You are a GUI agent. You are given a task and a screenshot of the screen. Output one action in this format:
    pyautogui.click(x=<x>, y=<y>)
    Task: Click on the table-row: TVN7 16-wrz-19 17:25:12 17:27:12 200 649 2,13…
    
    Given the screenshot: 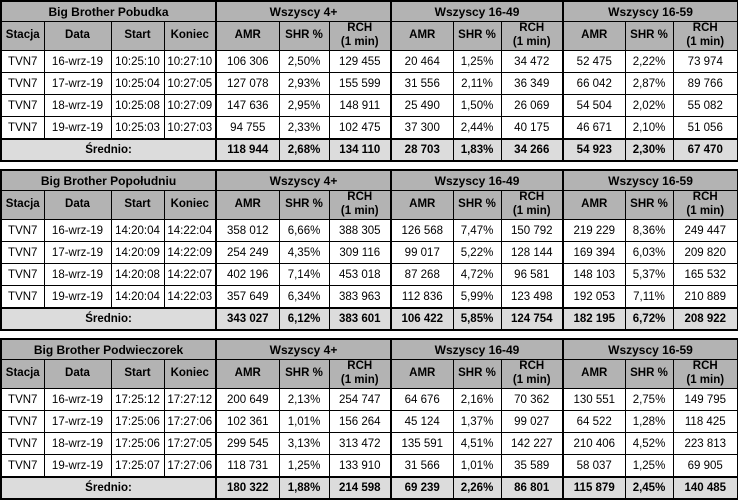 What is the action you would take?
    pyautogui.click(x=369, y=399)
    